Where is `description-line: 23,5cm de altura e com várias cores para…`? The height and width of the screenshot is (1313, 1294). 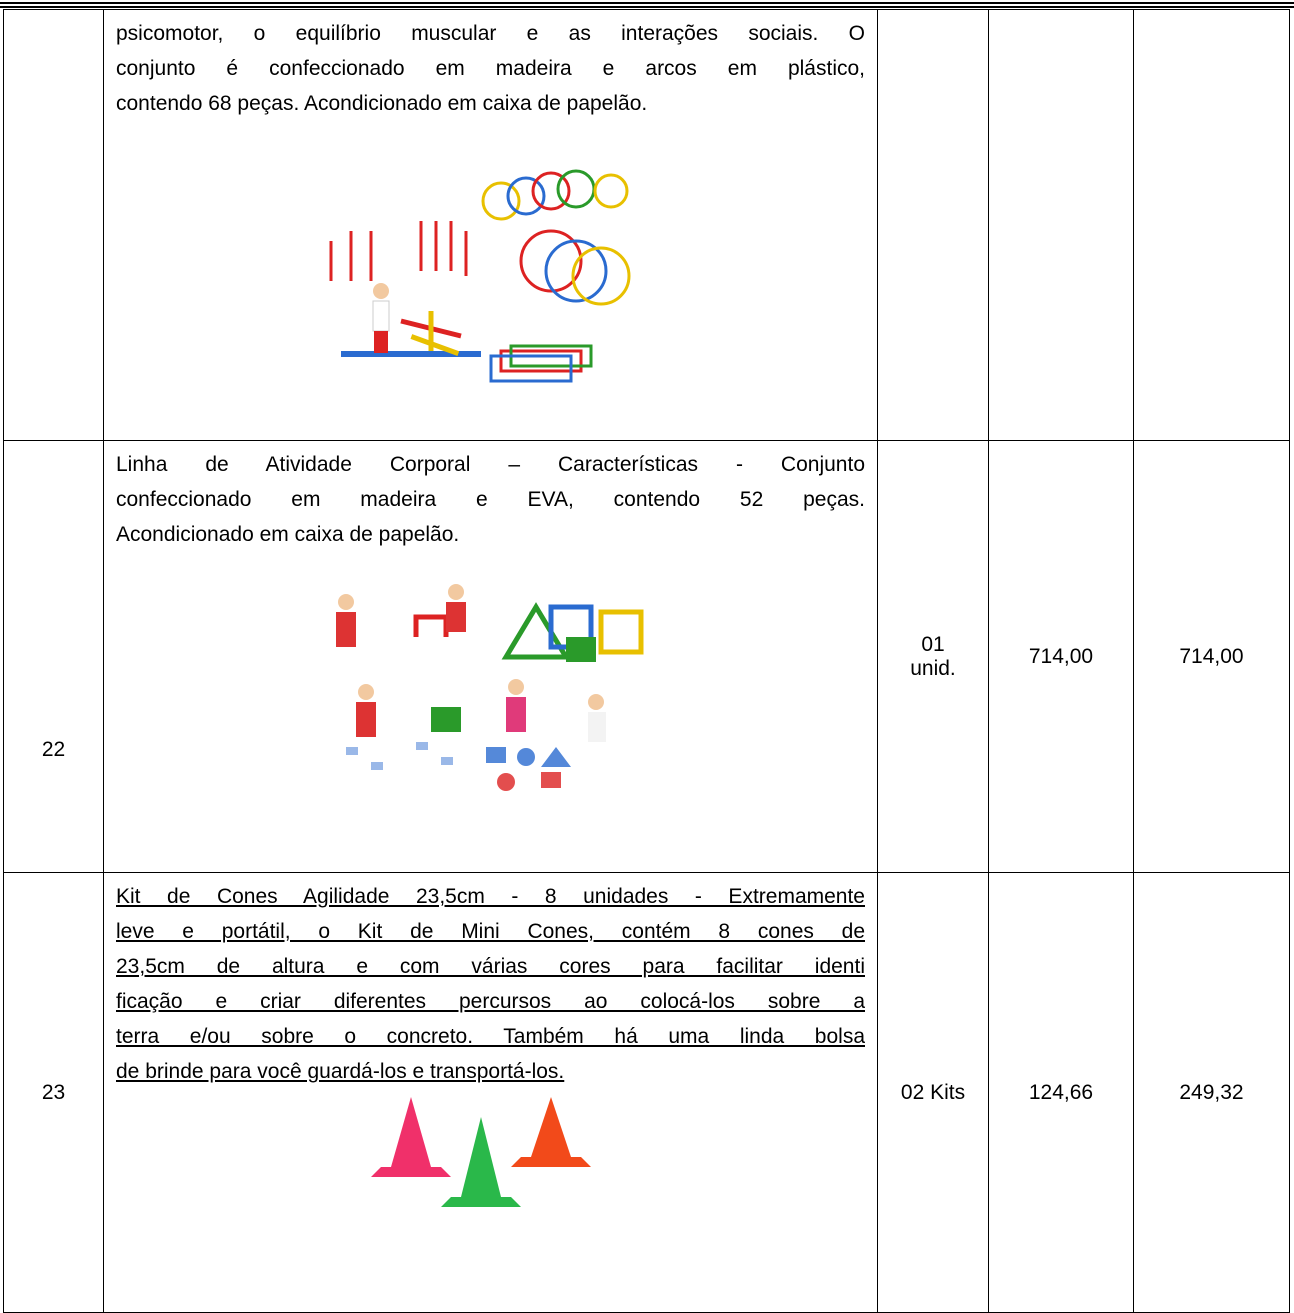
description-line: 23,5cm de altura e com várias cores para… is located at coordinates (490, 966).